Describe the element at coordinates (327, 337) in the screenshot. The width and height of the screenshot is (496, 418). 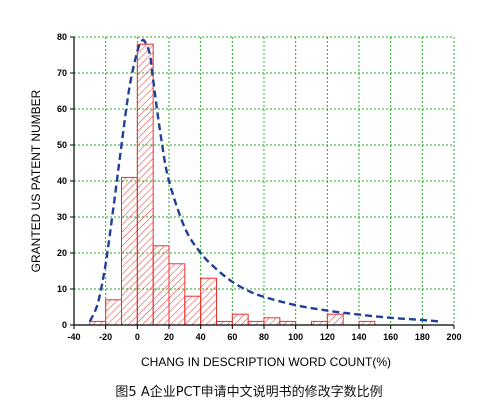
I see `x-tick-label: 120` at that location.